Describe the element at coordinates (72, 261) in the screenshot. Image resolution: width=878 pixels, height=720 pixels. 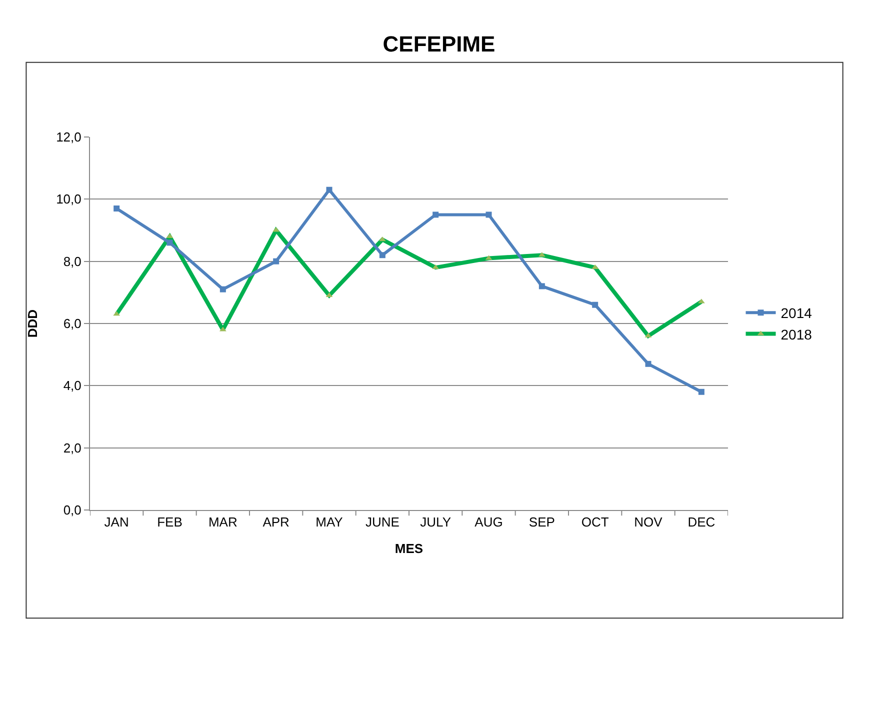
I see `y-tick-label: 8,0` at that location.